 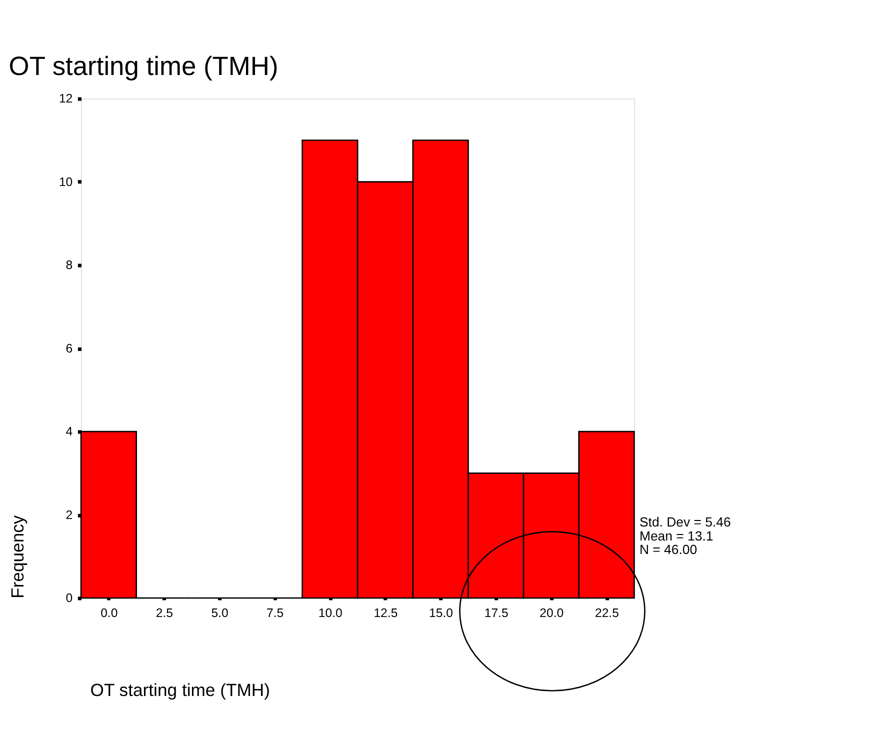 What do you see at coordinates (441, 613) in the screenshot?
I see `x-tick-label: 15.0` at bounding box center [441, 613].